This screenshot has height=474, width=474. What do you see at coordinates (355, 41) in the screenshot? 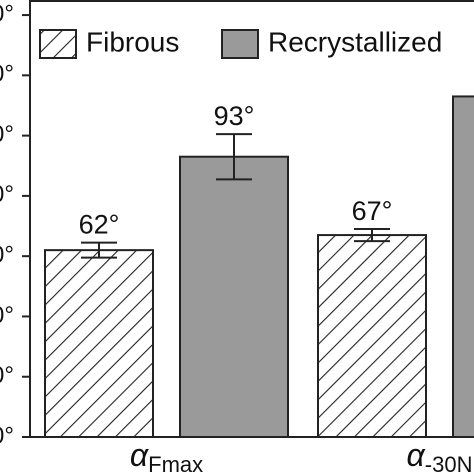
I see `legend-label: Recrystallized` at bounding box center [355, 41].